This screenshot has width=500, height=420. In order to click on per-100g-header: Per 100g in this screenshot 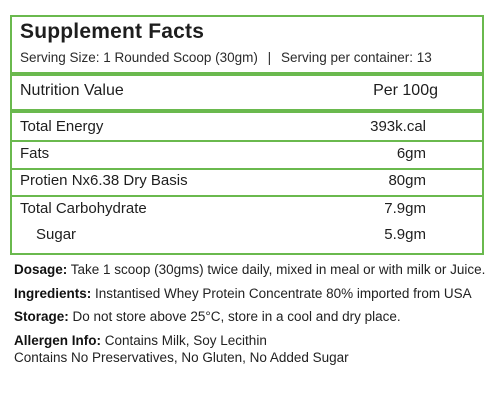, I will do `click(405, 90)`.